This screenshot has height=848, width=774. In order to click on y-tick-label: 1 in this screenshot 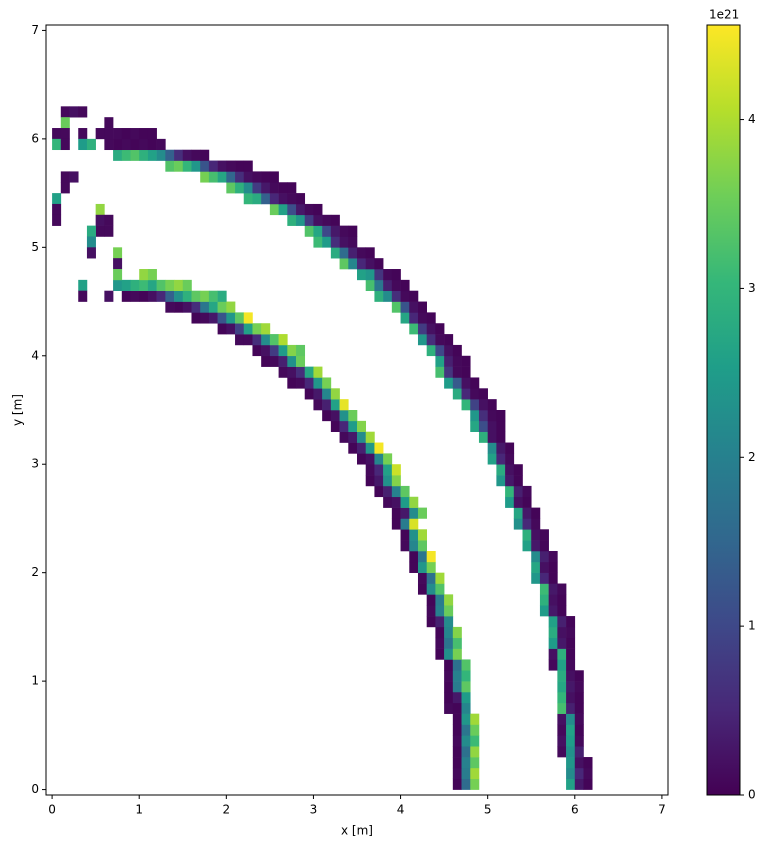, I will do `click(35, 681)`.